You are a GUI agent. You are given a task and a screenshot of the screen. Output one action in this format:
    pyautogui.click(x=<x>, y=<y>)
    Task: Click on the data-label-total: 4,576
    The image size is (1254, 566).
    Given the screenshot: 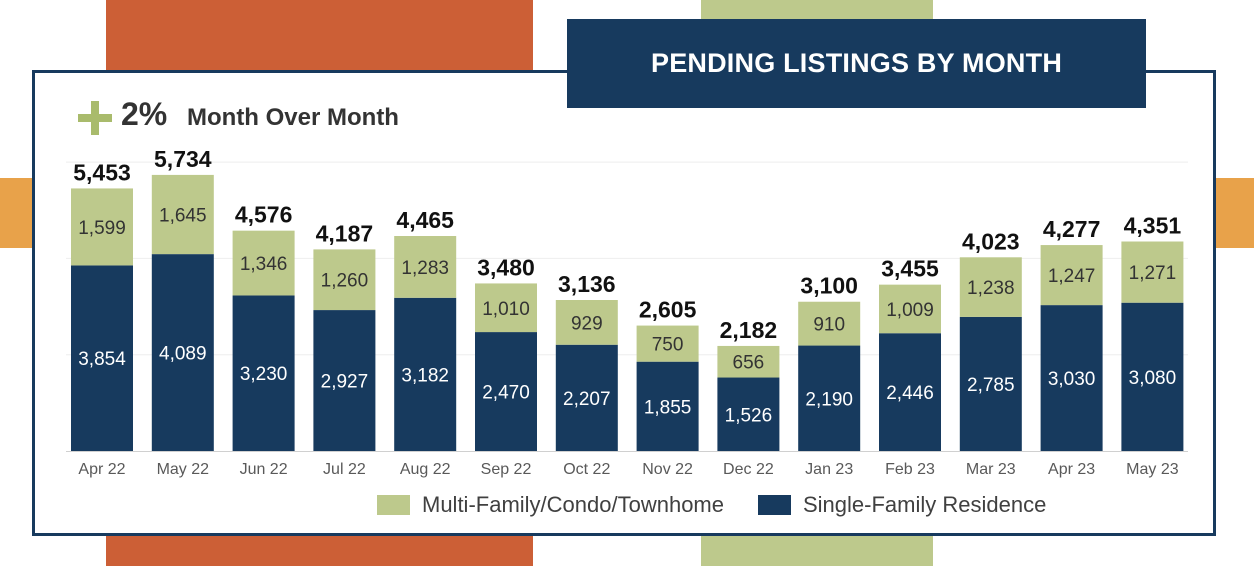 What is the action you would take?
    pyautogui.click(x=264, y=215)
    